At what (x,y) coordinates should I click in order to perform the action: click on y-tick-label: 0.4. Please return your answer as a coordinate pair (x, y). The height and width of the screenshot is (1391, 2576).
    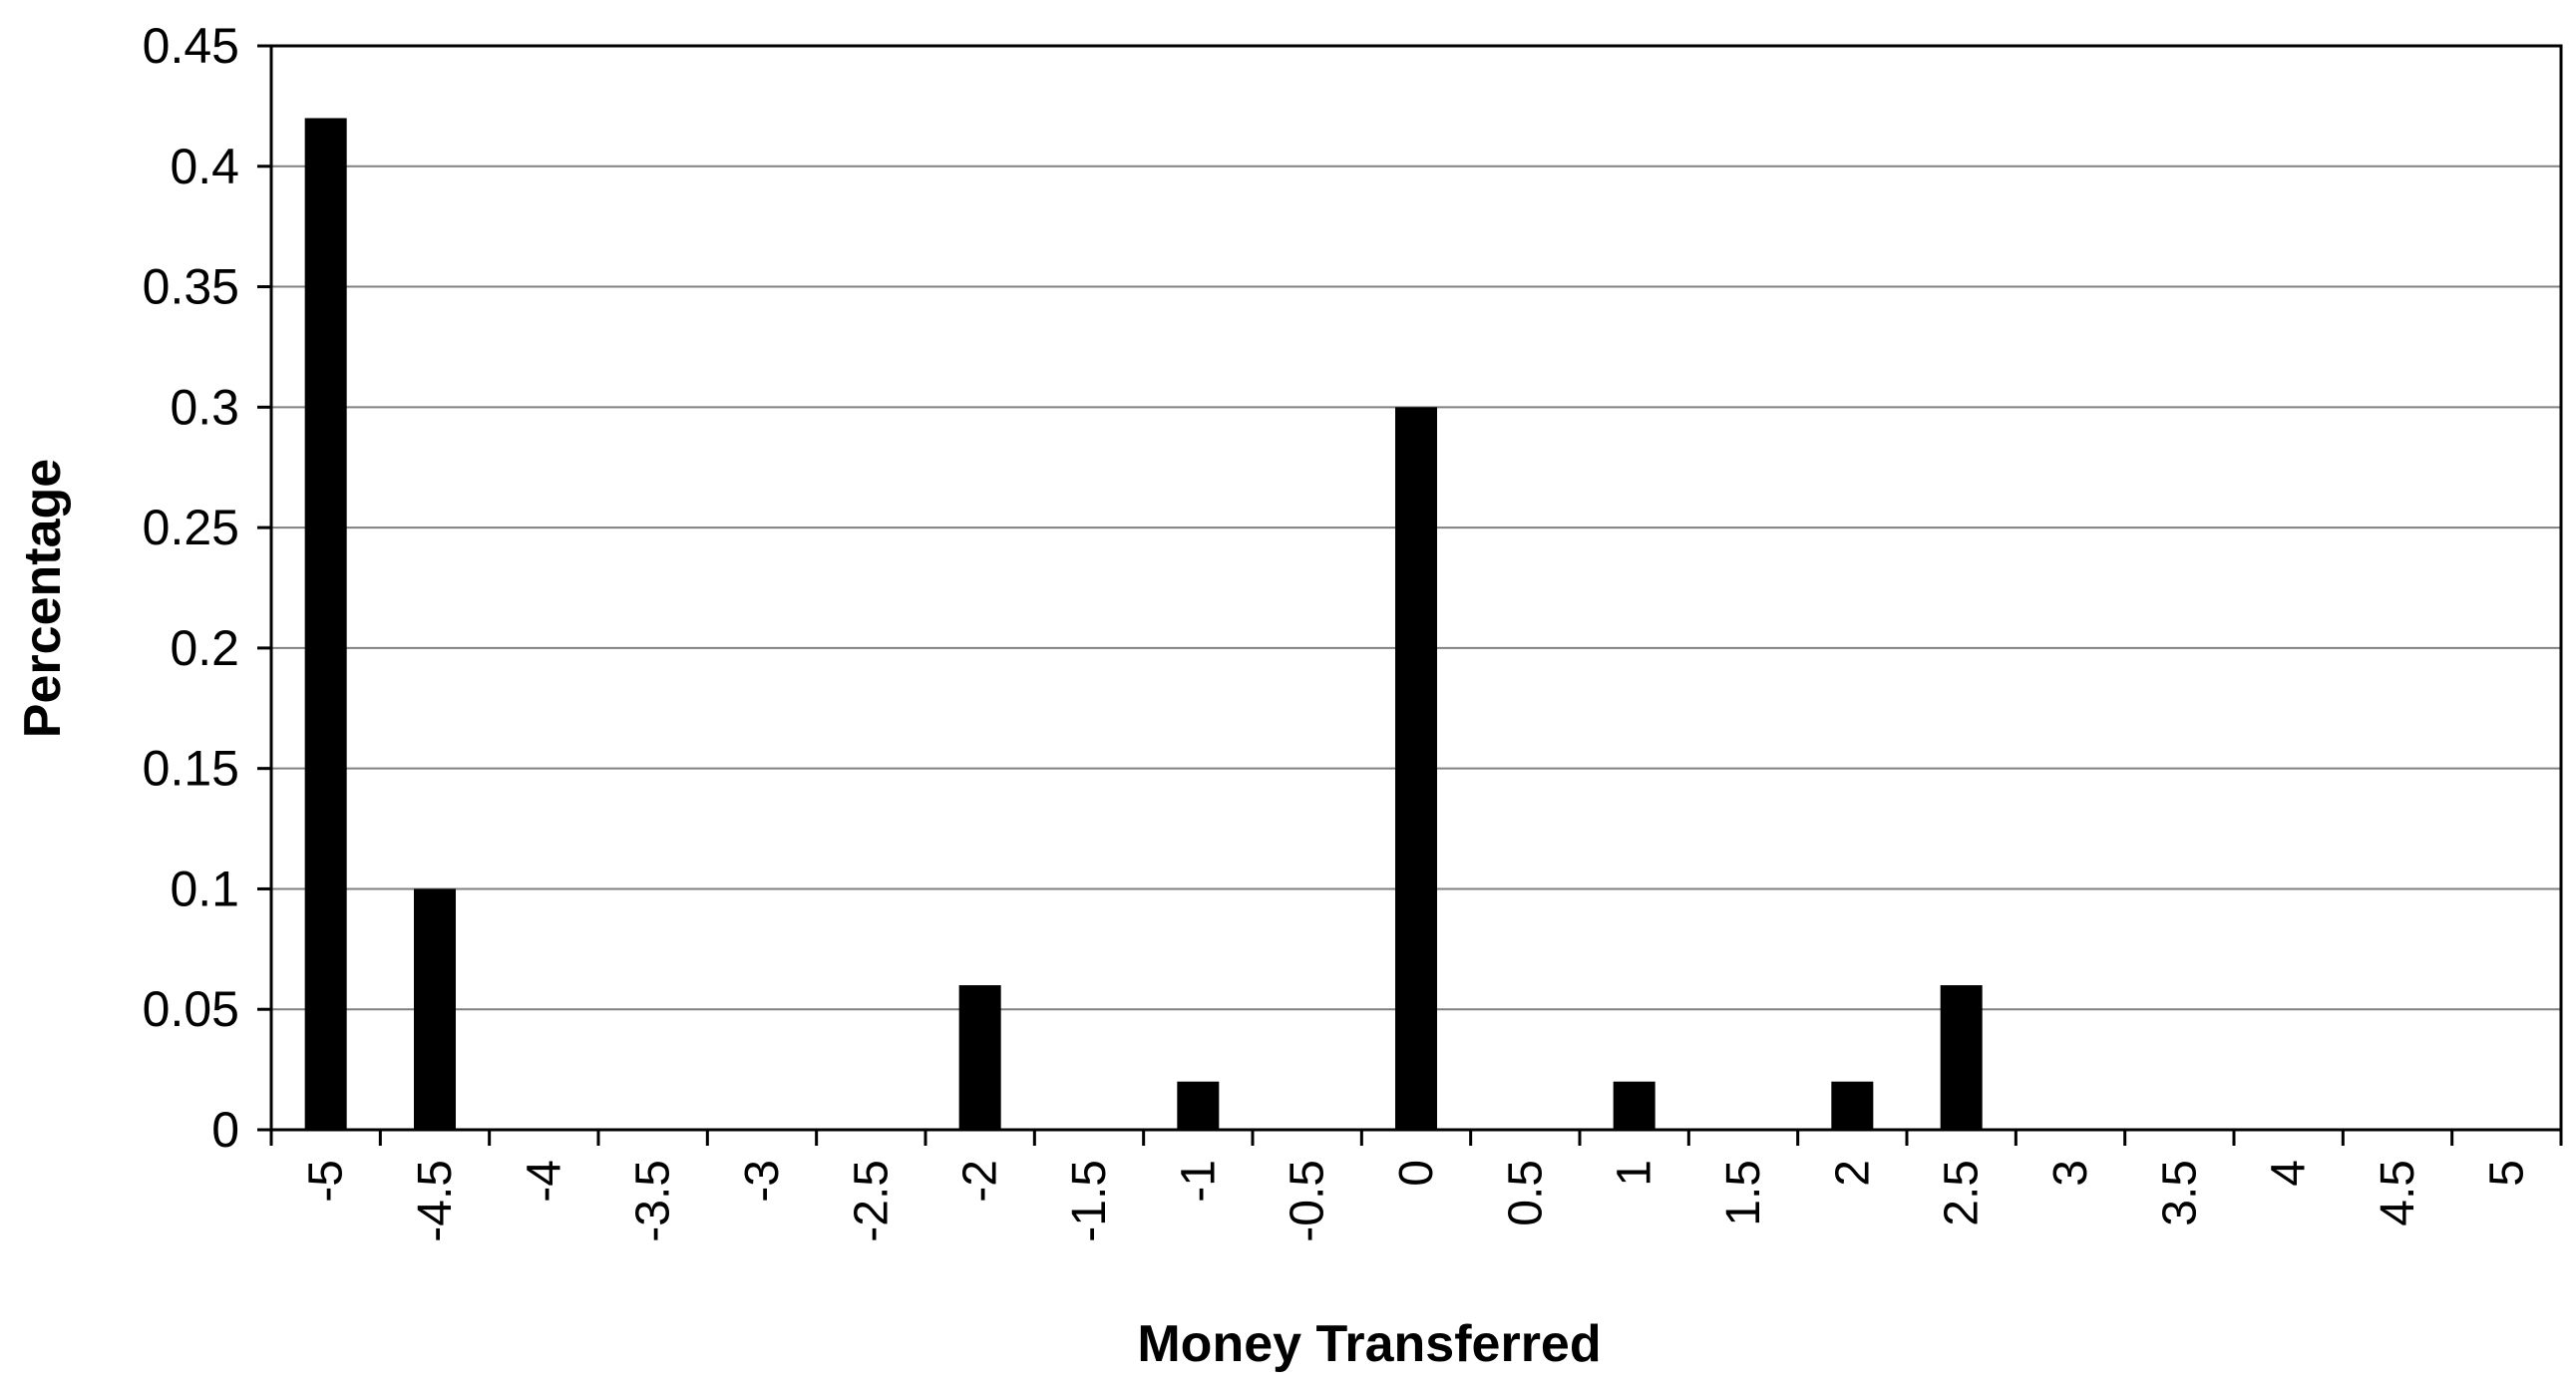
    Looking at the image, I should click on (205, 166).